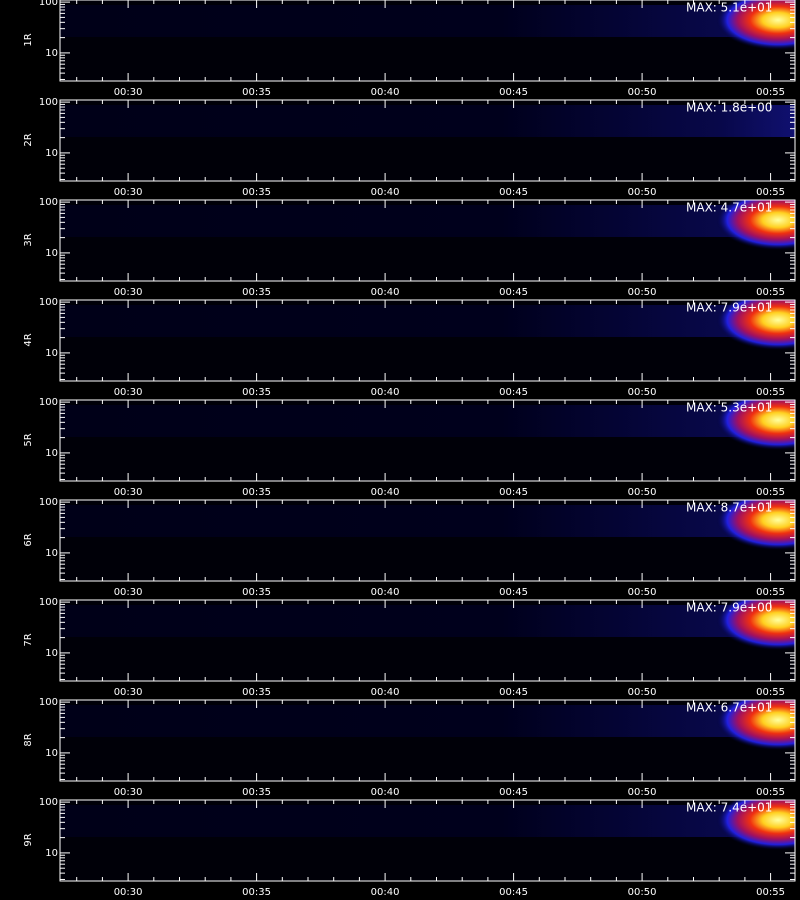 Image resolution: width=800 pixels, height=900 pixels. What do you see at coordinates (729, 308) in the screenshot?
I see `max-annotation: MAX: 7.9e+01` at bounding box center [729, 308].